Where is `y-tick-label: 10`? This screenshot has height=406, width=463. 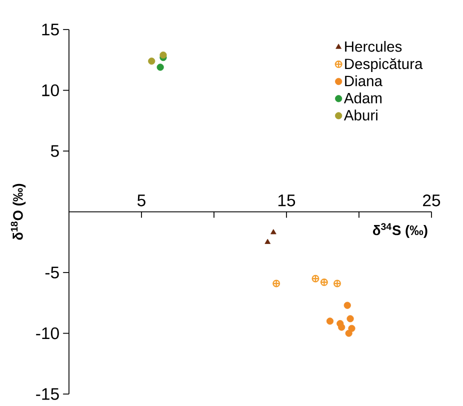 y-tick-label: 10 is located at coordinates (50, 90).